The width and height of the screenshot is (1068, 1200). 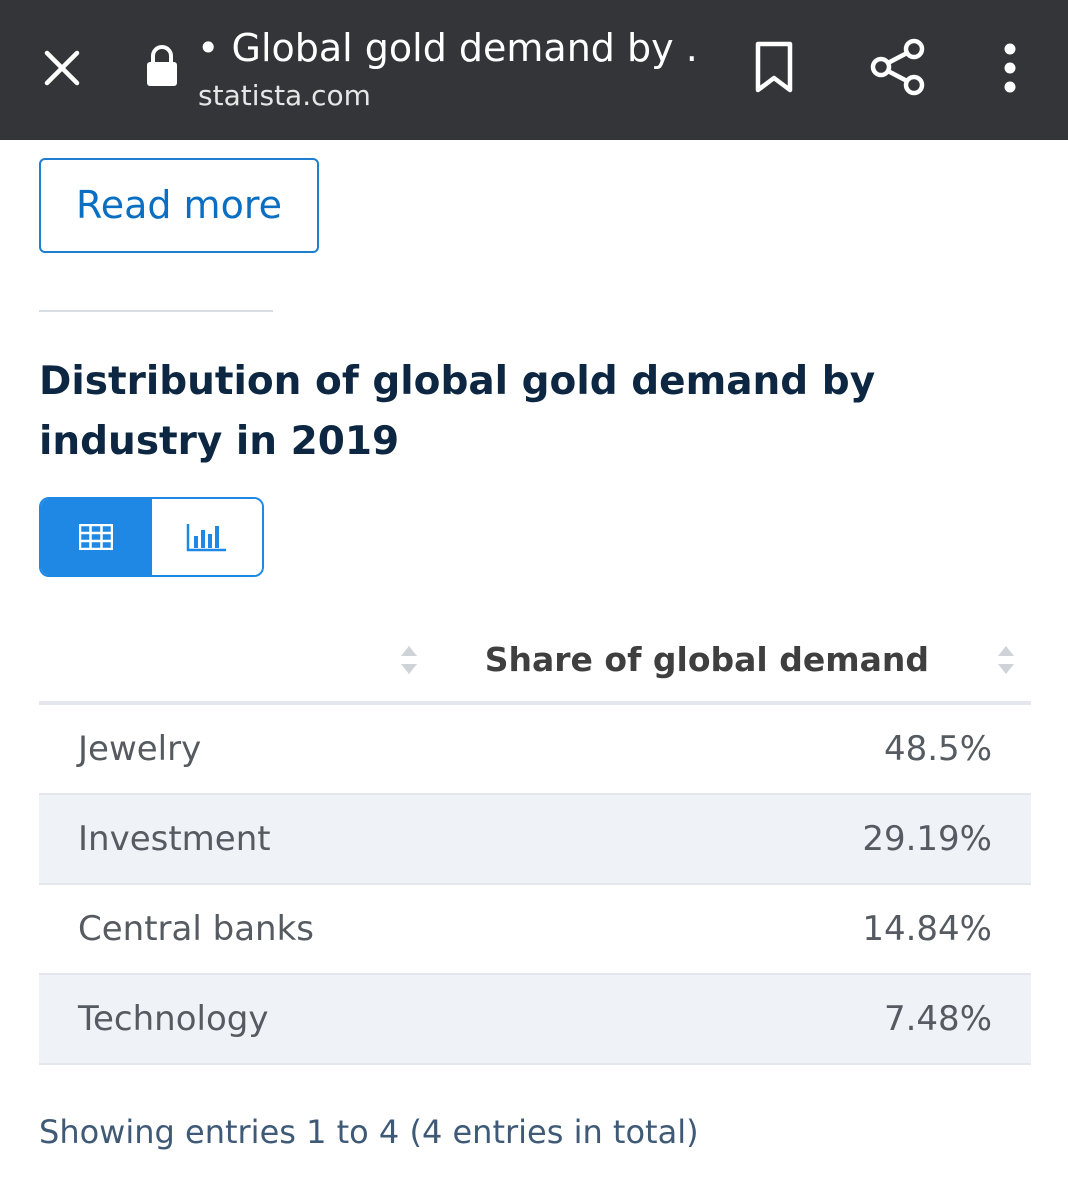 I want to click on divider, so click(x=156, y=311).